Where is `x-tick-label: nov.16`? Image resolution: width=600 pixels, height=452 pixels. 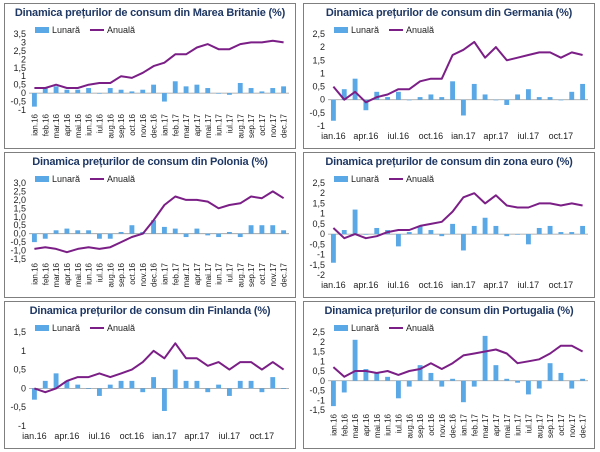
x-tick-label: nov.16 is located at coordinates (143, 125).